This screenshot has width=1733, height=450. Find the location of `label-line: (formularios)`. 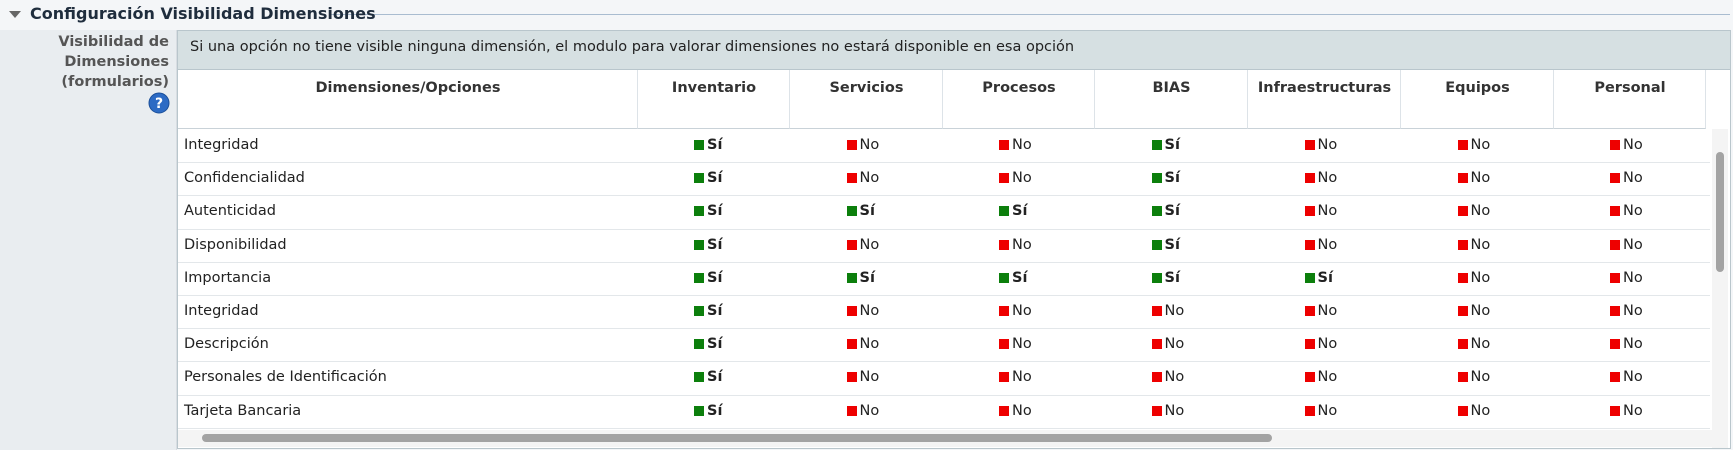

label-line: (formularios) is located at coordinates (115, 82).